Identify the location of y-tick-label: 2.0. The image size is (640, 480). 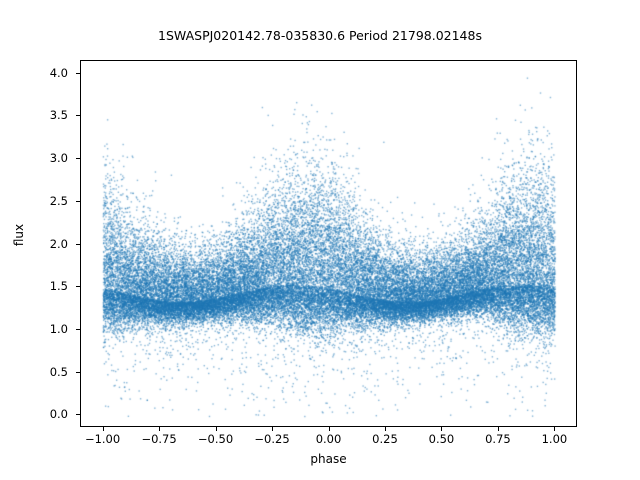
(58, 243).